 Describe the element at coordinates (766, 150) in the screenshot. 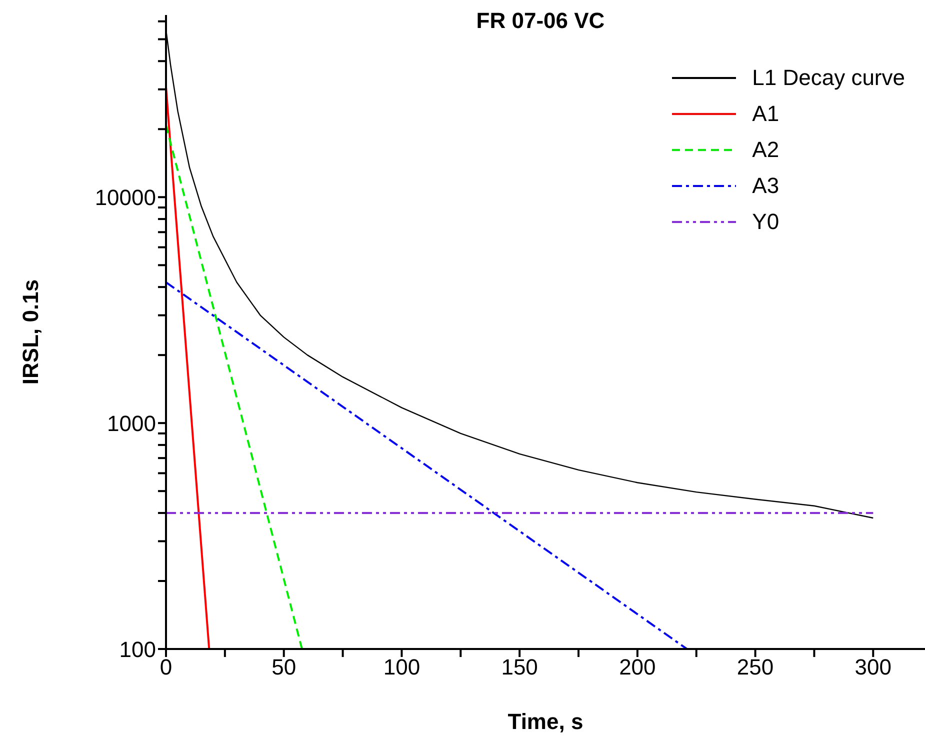

I see `legend-label: A2` at that location.